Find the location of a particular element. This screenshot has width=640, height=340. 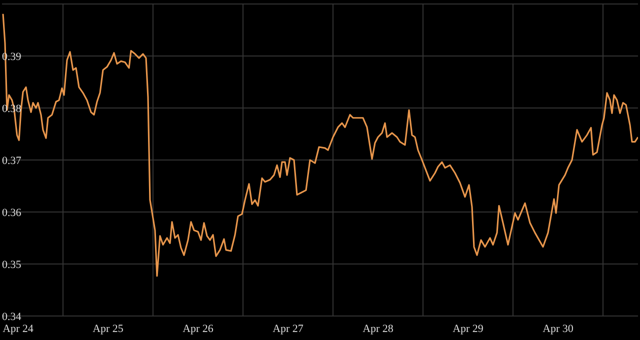

y-tick-label: 0.36 is located at coordinates (12, 212).